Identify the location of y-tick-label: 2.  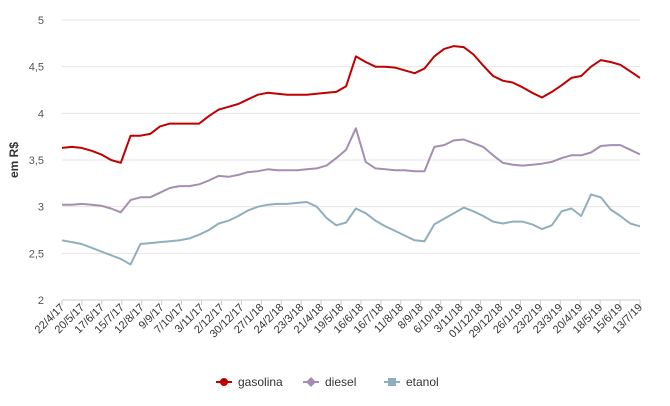
(41, 301).